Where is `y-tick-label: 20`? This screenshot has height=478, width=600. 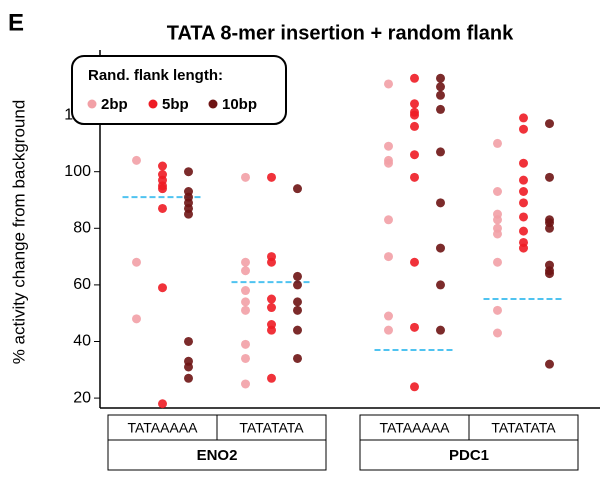 y-tick-label: 20 is located at coordinates (82, 397).